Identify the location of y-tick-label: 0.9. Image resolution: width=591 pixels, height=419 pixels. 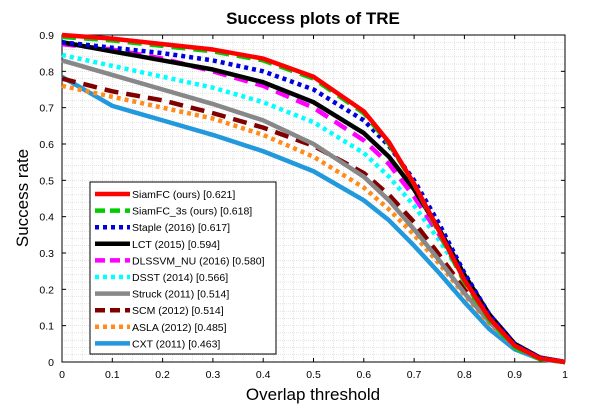
(46, 36).